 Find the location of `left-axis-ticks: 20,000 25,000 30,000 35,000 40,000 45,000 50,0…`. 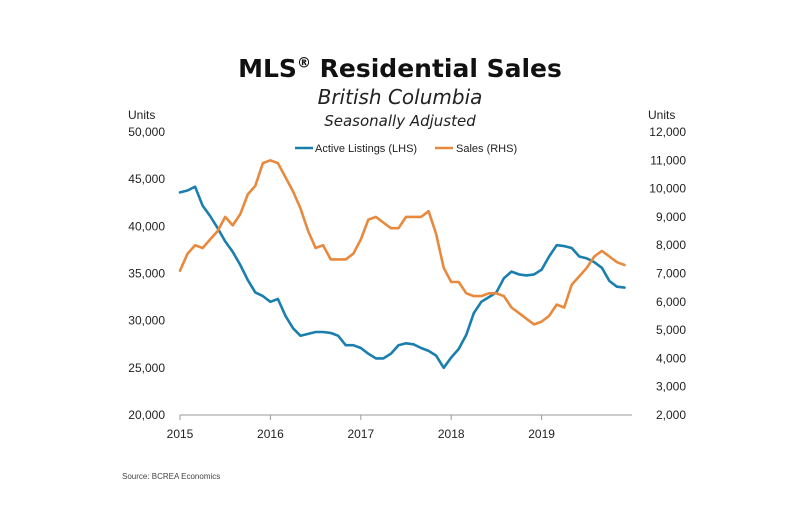

left-axis-ticks: 20,000 25,000 30,000 35,000 40,000 45,000 50,0… is located at coordinates (146, 273).